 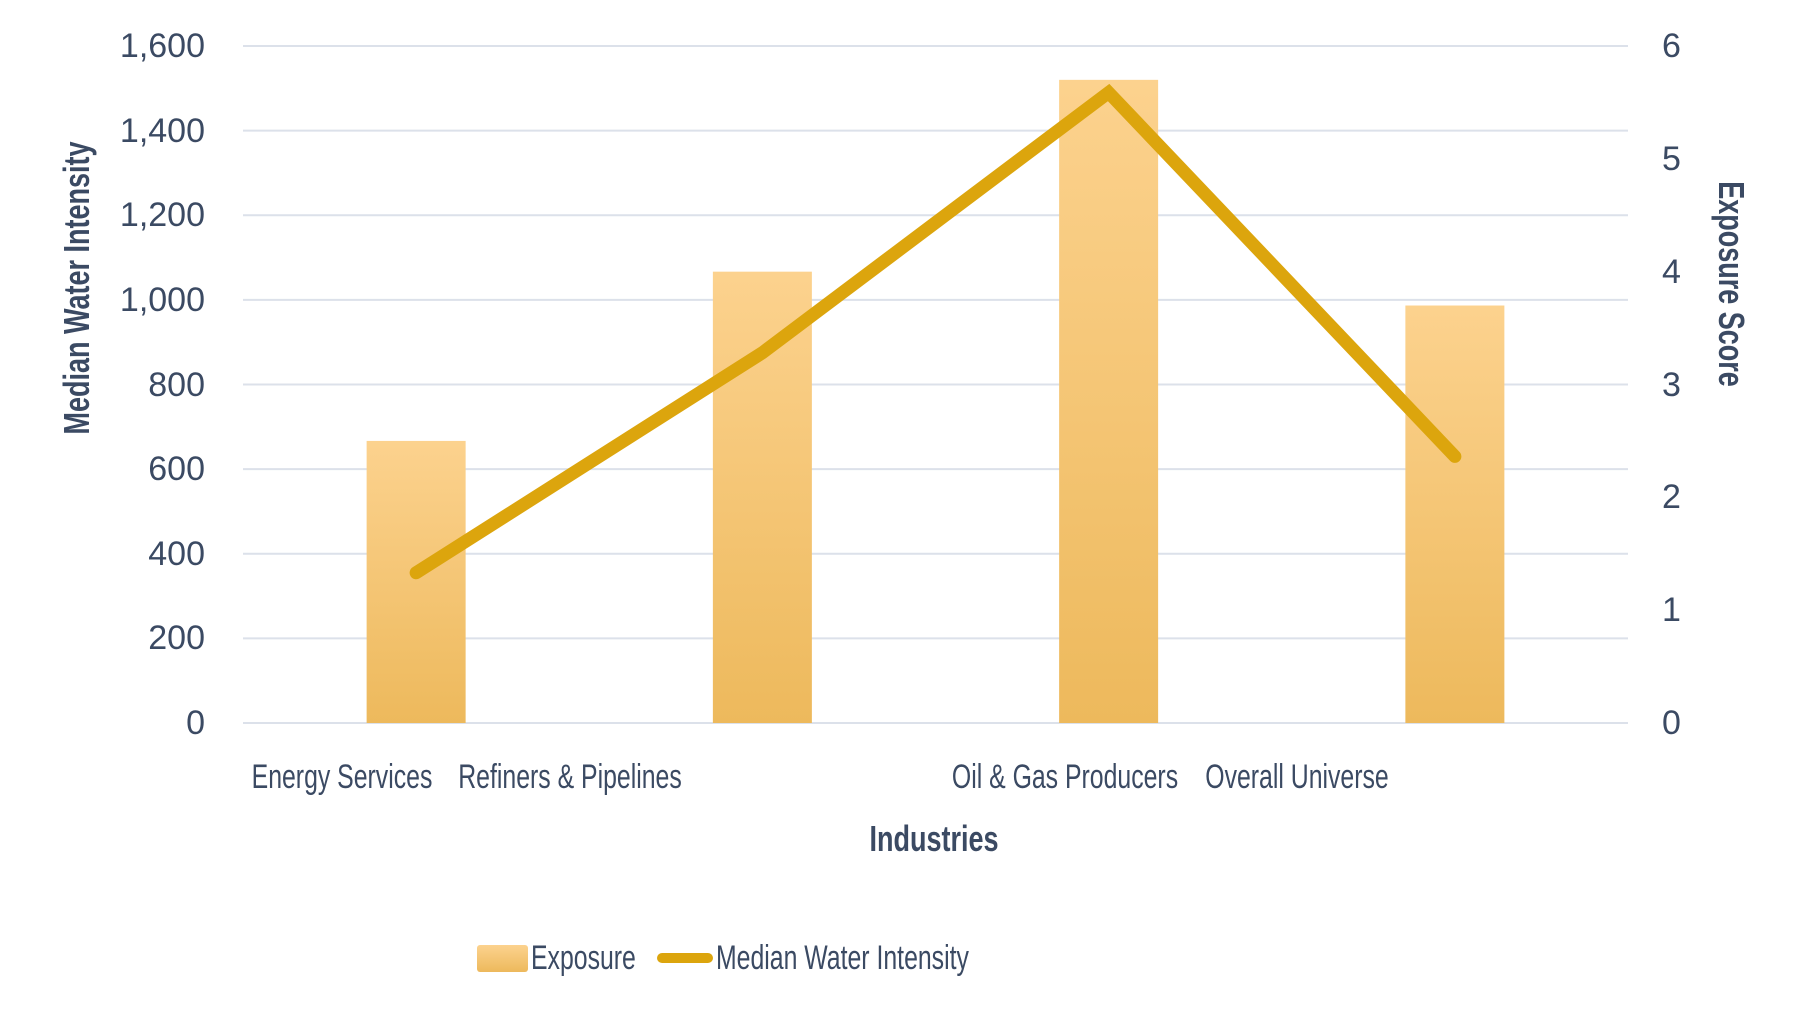 I want to click on left-axis-tick-label: 0, so click(x=195, y=723).